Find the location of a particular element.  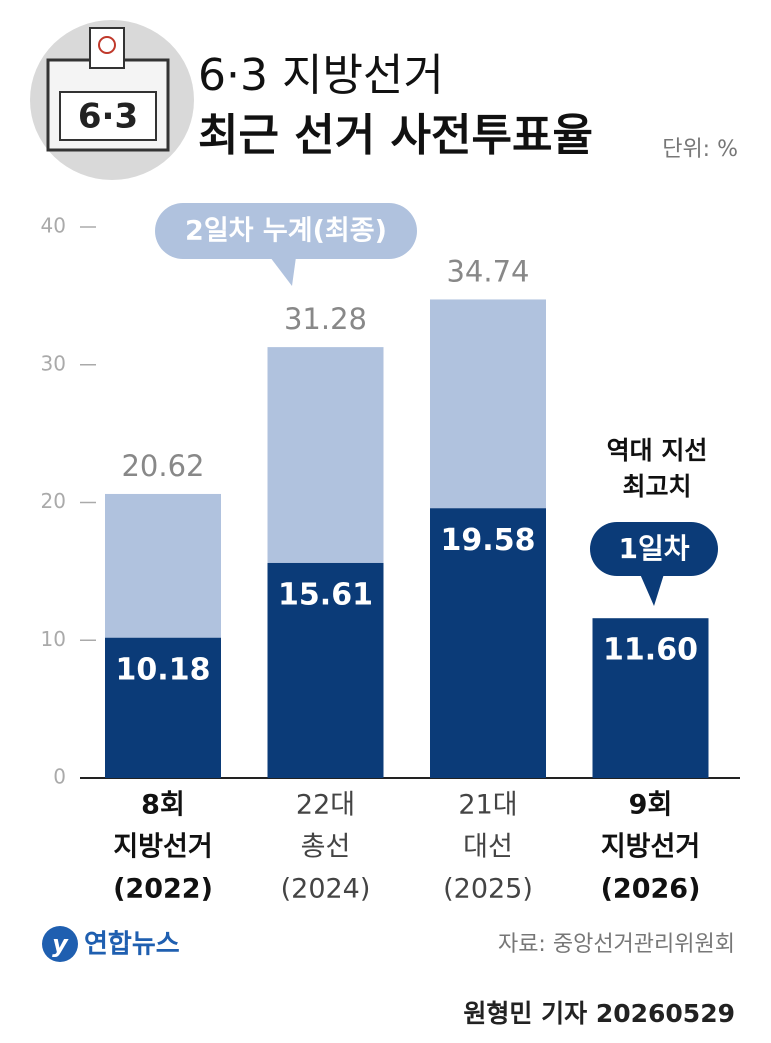

x-tick-label: (2025) is located at coordinates (488, 889).